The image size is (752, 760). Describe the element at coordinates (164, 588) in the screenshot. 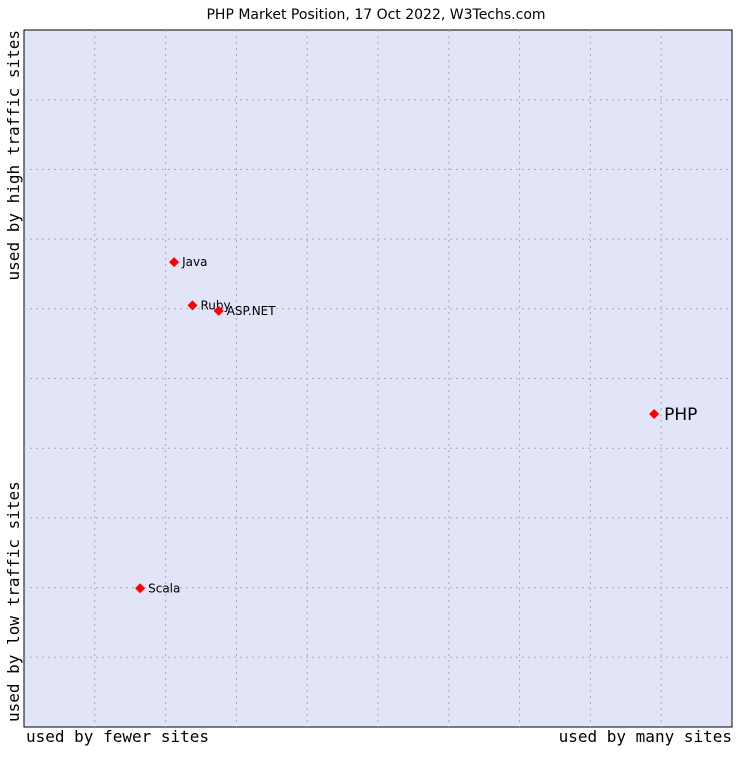

I see `data-label-scala: Scala` at that location.